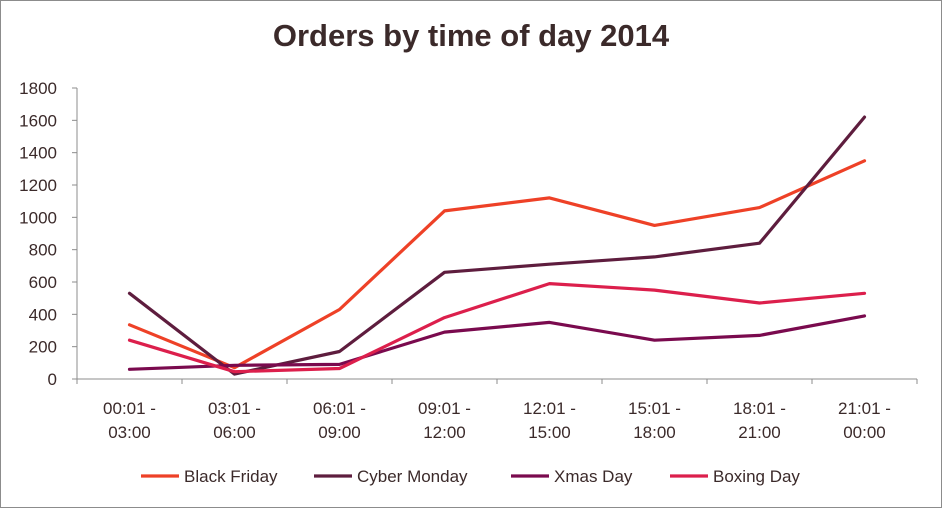  I want to click on chart-title: Orders by time of day 2014, so click(471, 35).